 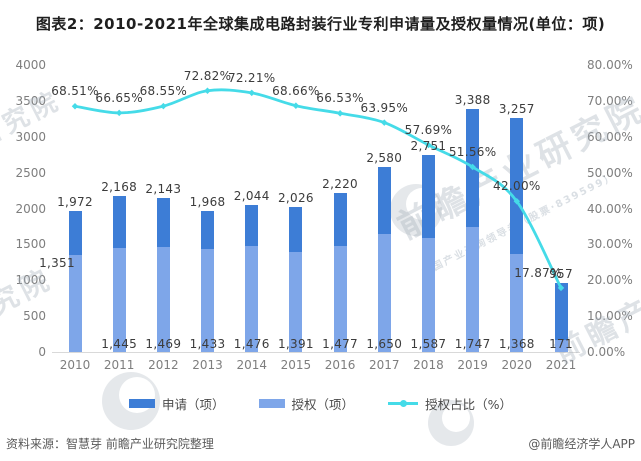 I want to click on grant-value-2012: 1,469, so click(x=163, y=344).